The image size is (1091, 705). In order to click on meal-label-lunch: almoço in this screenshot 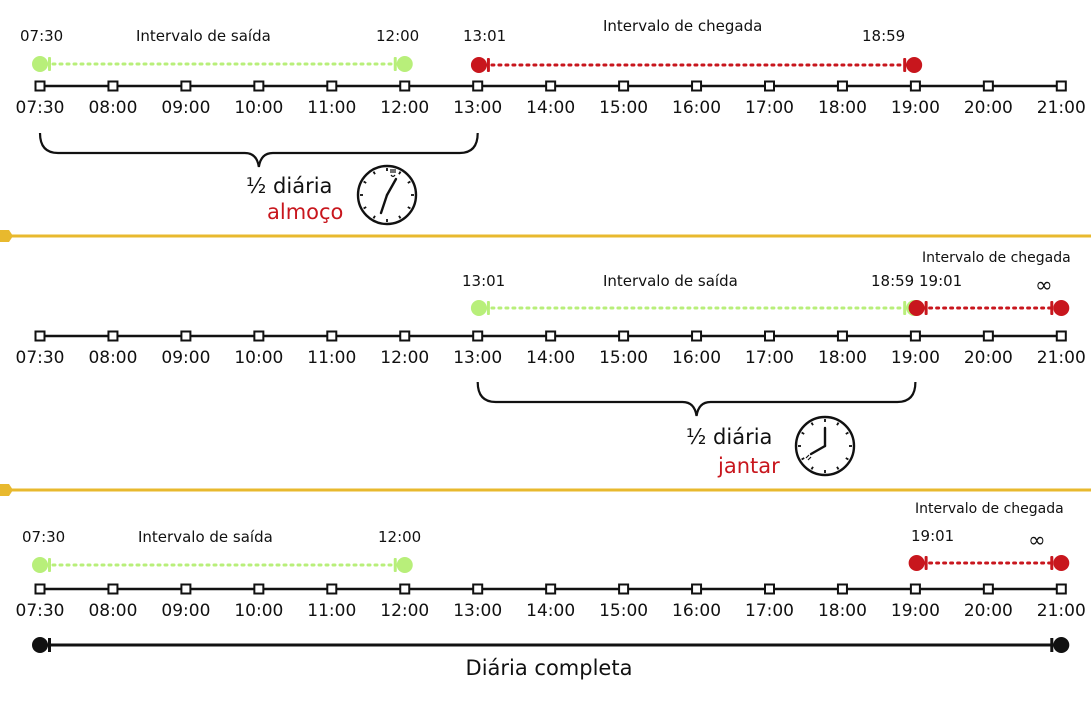, I will do `click(305, 212)`.